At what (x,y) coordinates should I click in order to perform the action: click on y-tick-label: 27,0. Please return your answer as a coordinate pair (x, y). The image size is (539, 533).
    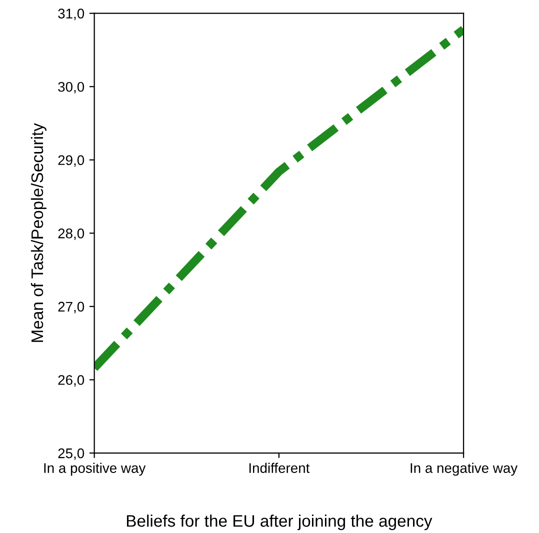
    Looking at the image, I should click on (71, 308).